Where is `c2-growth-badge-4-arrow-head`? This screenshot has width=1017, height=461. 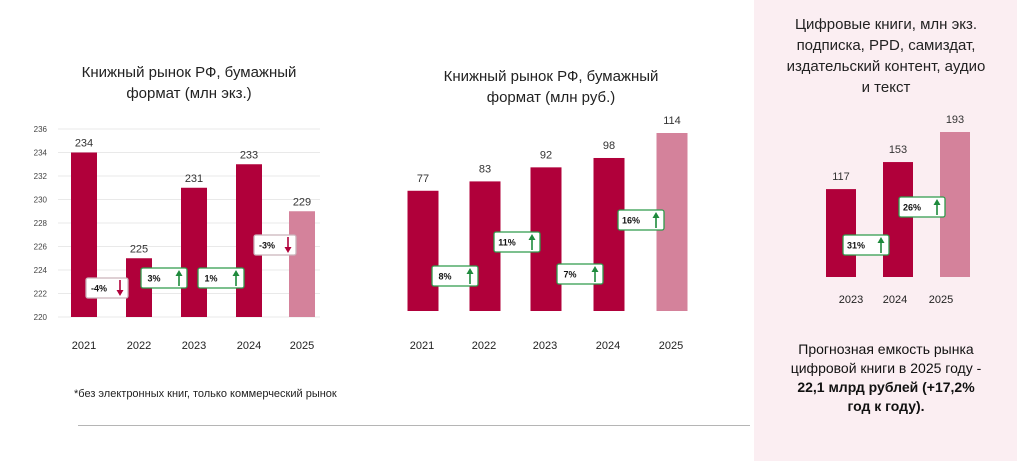 c2-growth-badge-4-arrow-head is located at coordinates (656, 215).